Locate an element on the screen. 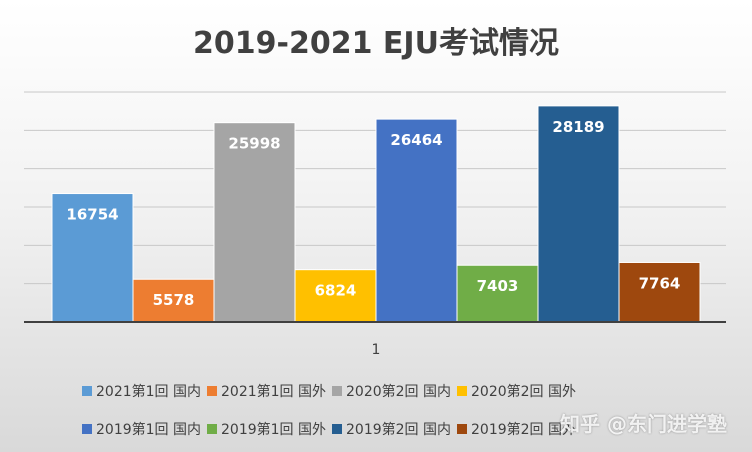  legend-item-3: 2020第2回 国内 is located at coordinates (391, 391).